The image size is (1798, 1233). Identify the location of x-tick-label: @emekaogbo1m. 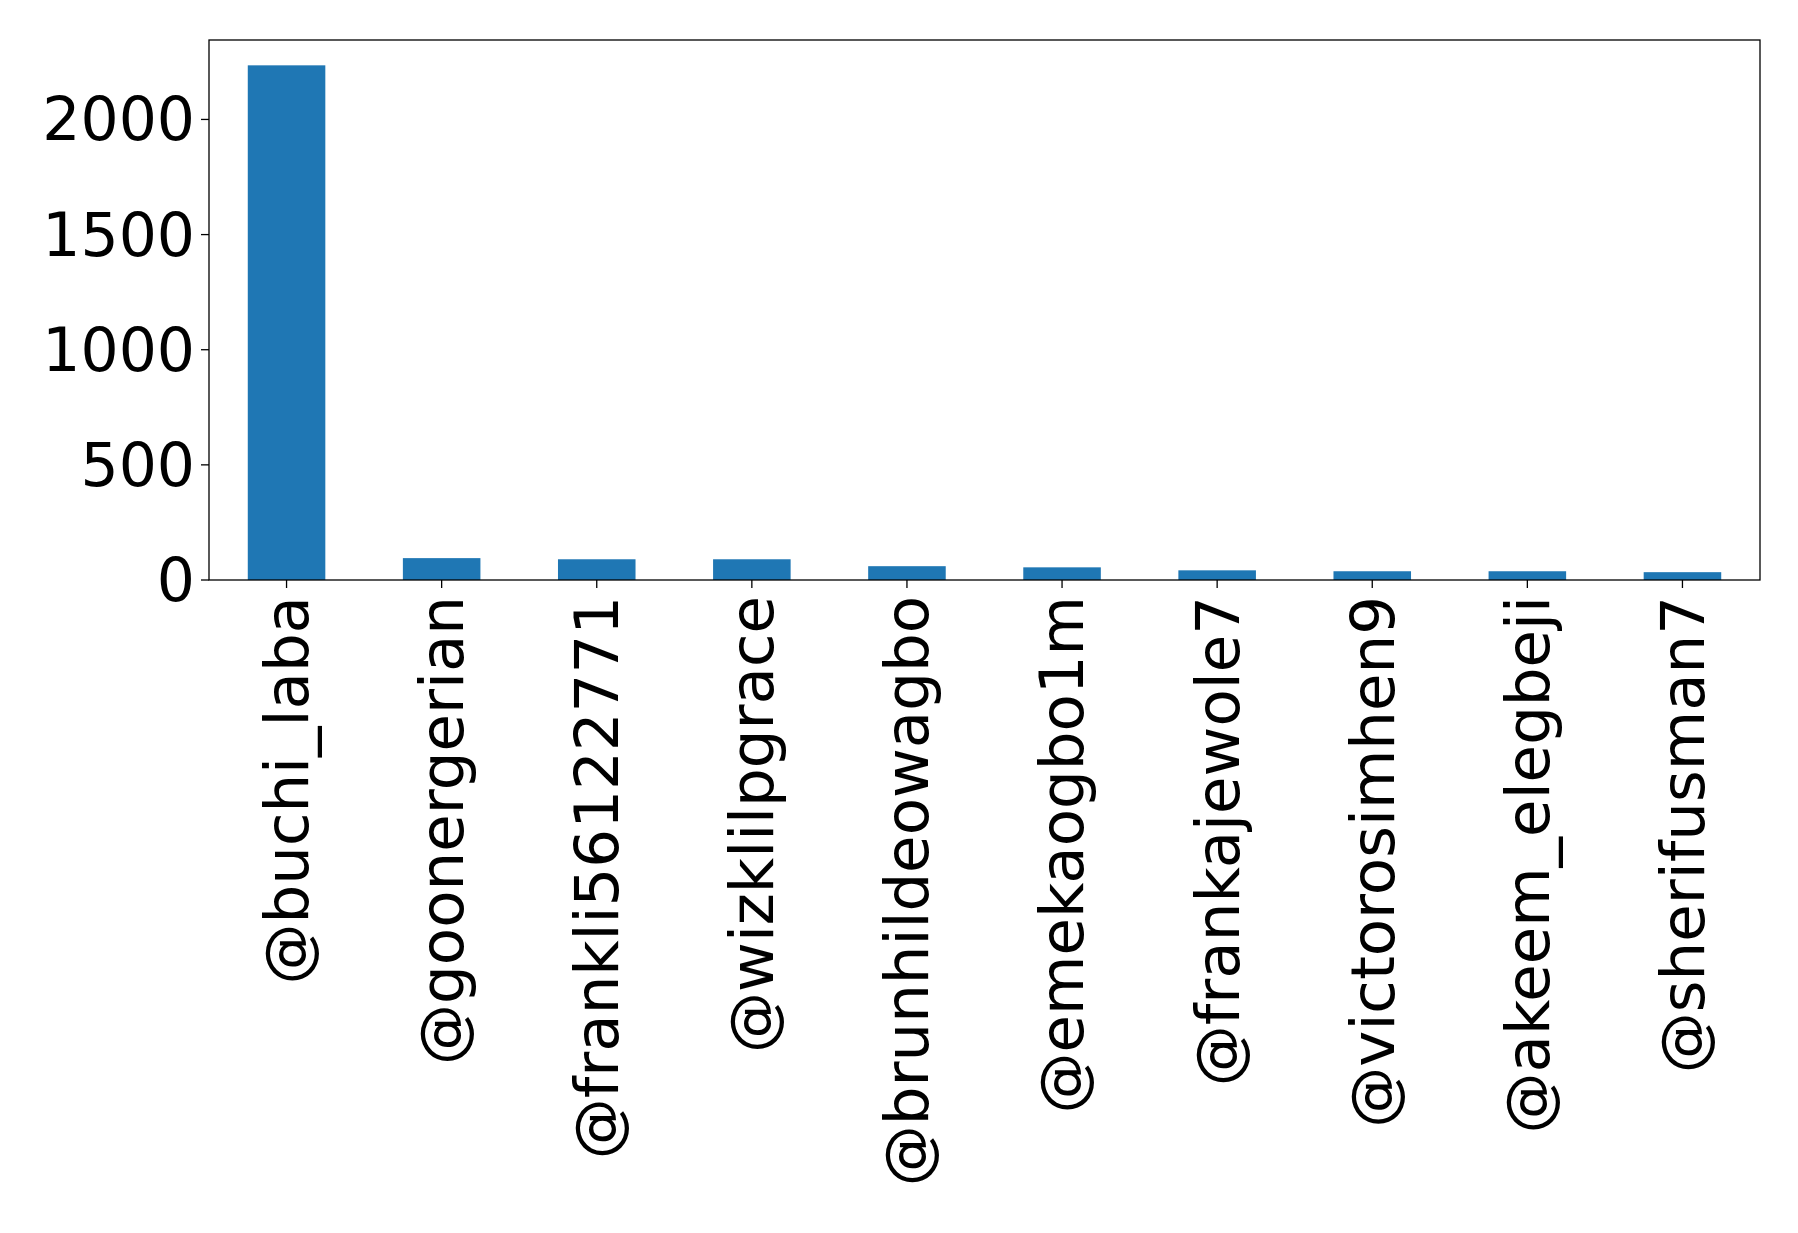
(1062, 855).